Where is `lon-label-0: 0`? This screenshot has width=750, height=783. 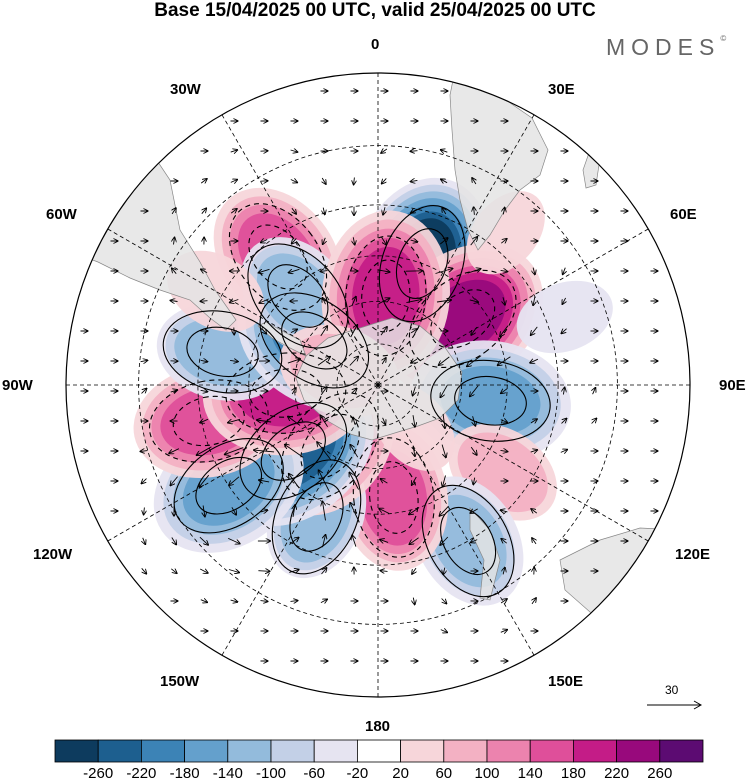 lon-label-0: 0 is located at coordinates (375, 44).